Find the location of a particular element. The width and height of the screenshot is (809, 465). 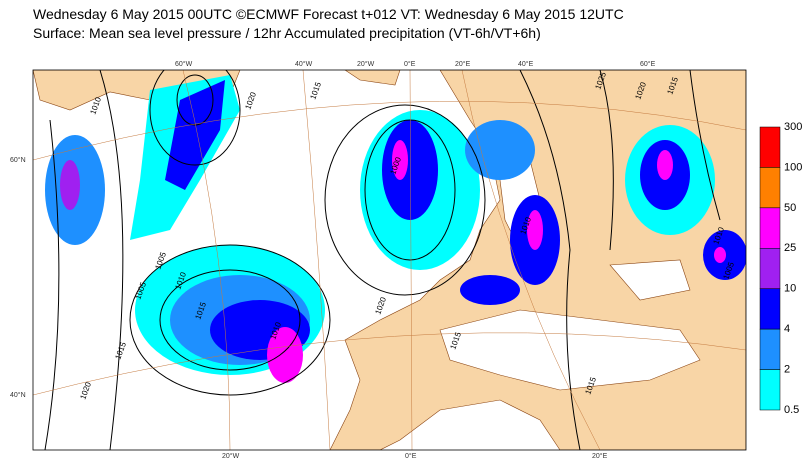

colorbar-label: 25 is located at coordinates (790, 248).